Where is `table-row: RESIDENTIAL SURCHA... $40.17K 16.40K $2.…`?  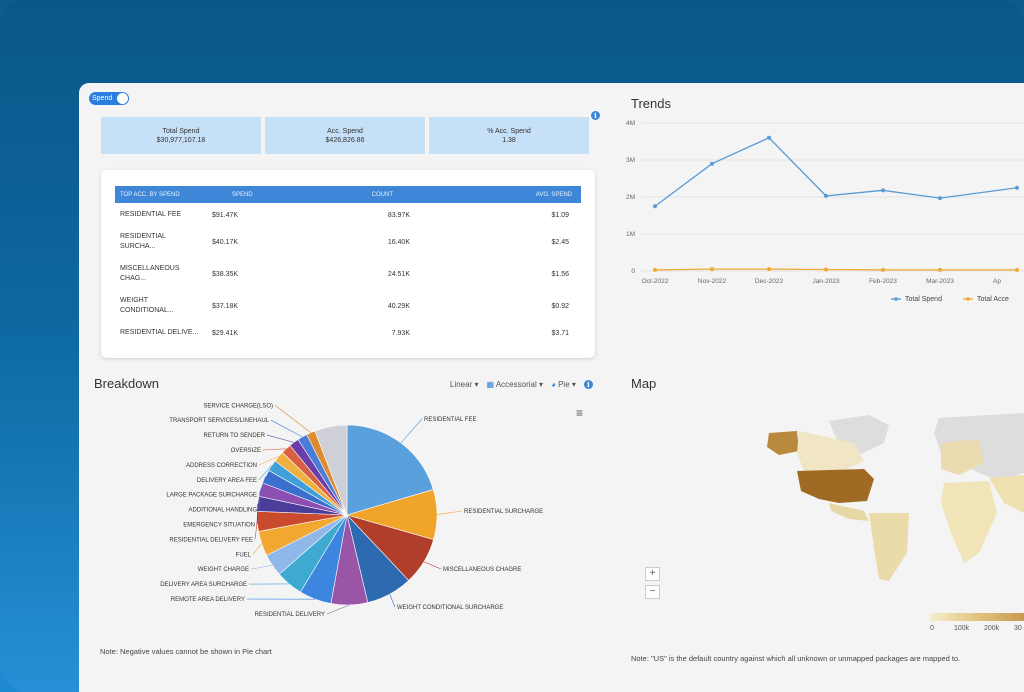 table-row: RESIDENTIAL SURCHA... $40.17K 16.40K $2.… is located at coordinates (348, 242).